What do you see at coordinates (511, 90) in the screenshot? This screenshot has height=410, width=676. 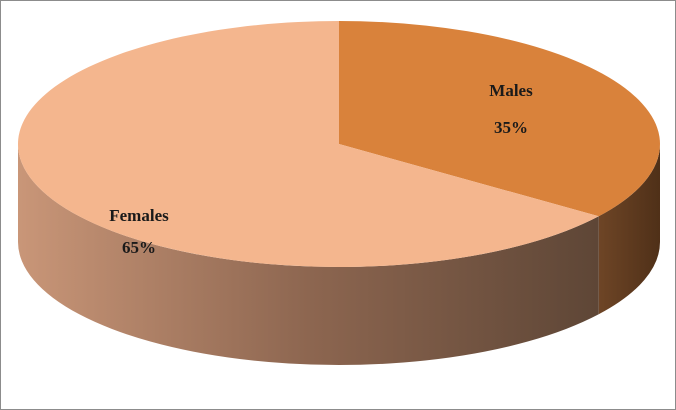 I see `slice-name-label-males: Males` at bounding box center [511, 90].